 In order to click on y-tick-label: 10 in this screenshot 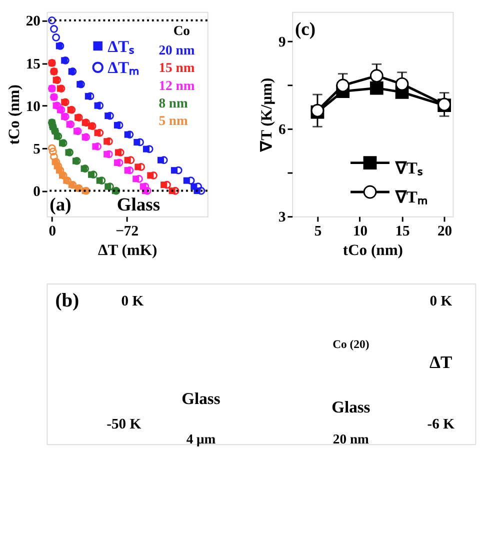, I will do `click(33, 106)`.